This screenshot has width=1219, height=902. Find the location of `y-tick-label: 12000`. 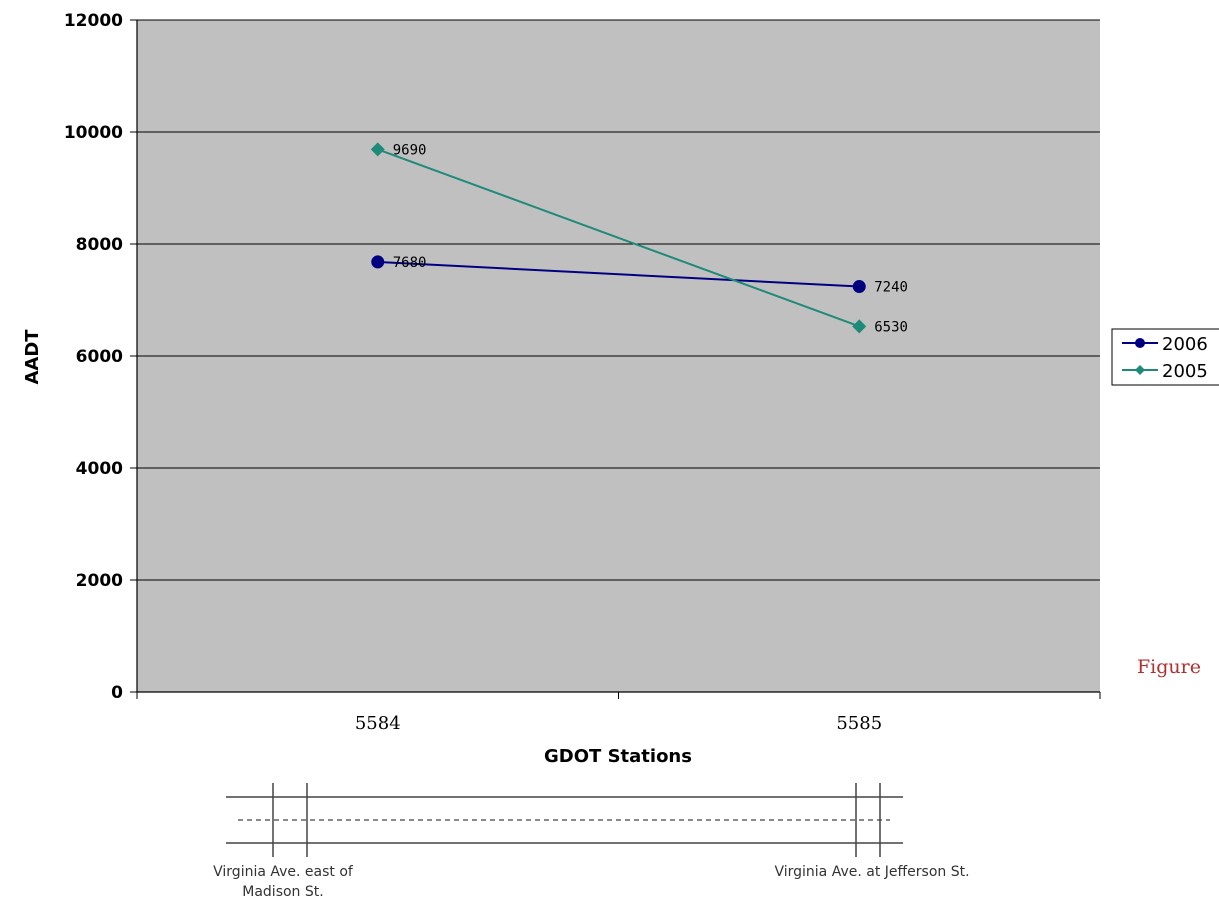

y-tick-label: 12000 is located at coordinates (93, 21).